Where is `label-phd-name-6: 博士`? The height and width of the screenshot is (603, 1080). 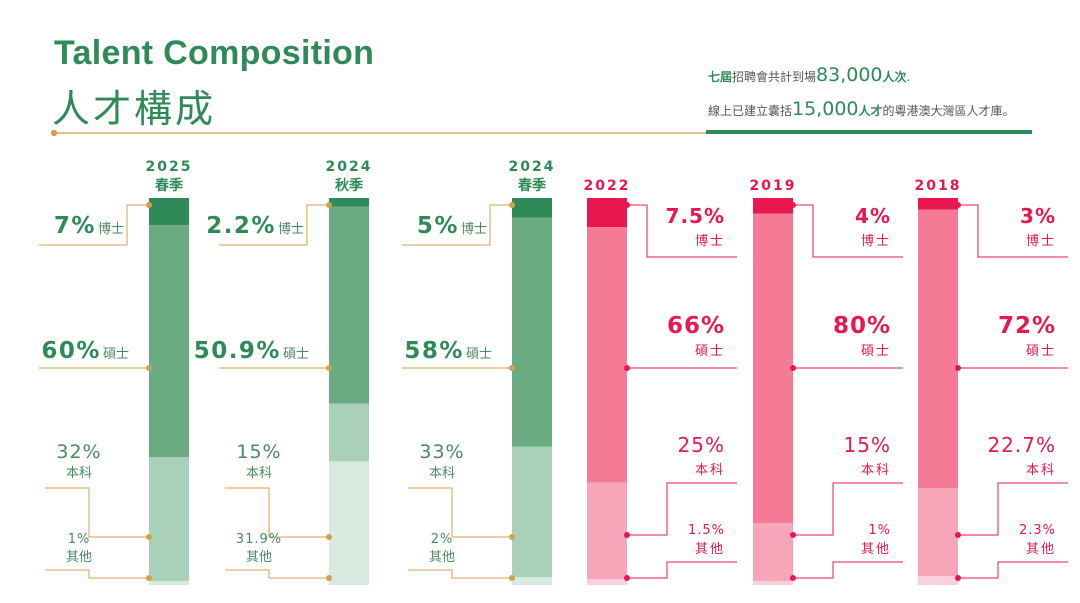
label-phd-name-6: 博士 is located at coordinates (1041, 241).